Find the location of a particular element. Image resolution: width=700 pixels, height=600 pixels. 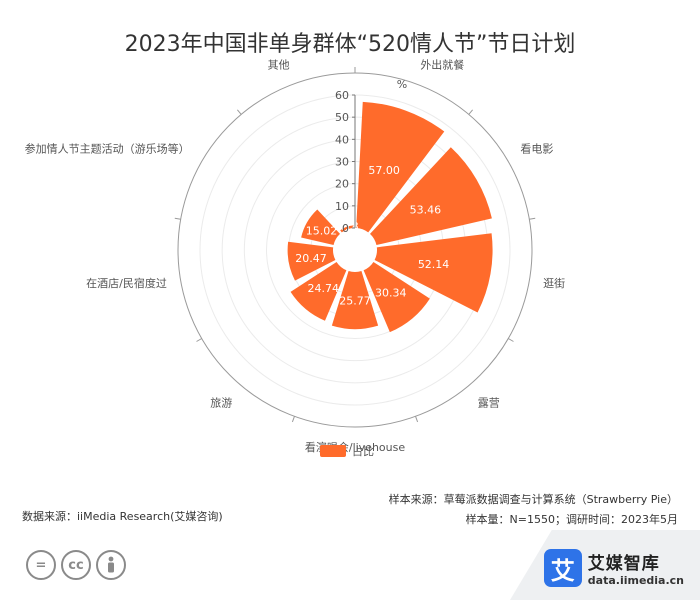

data-label-1: 53.46 is located at coordinates (426, 209).